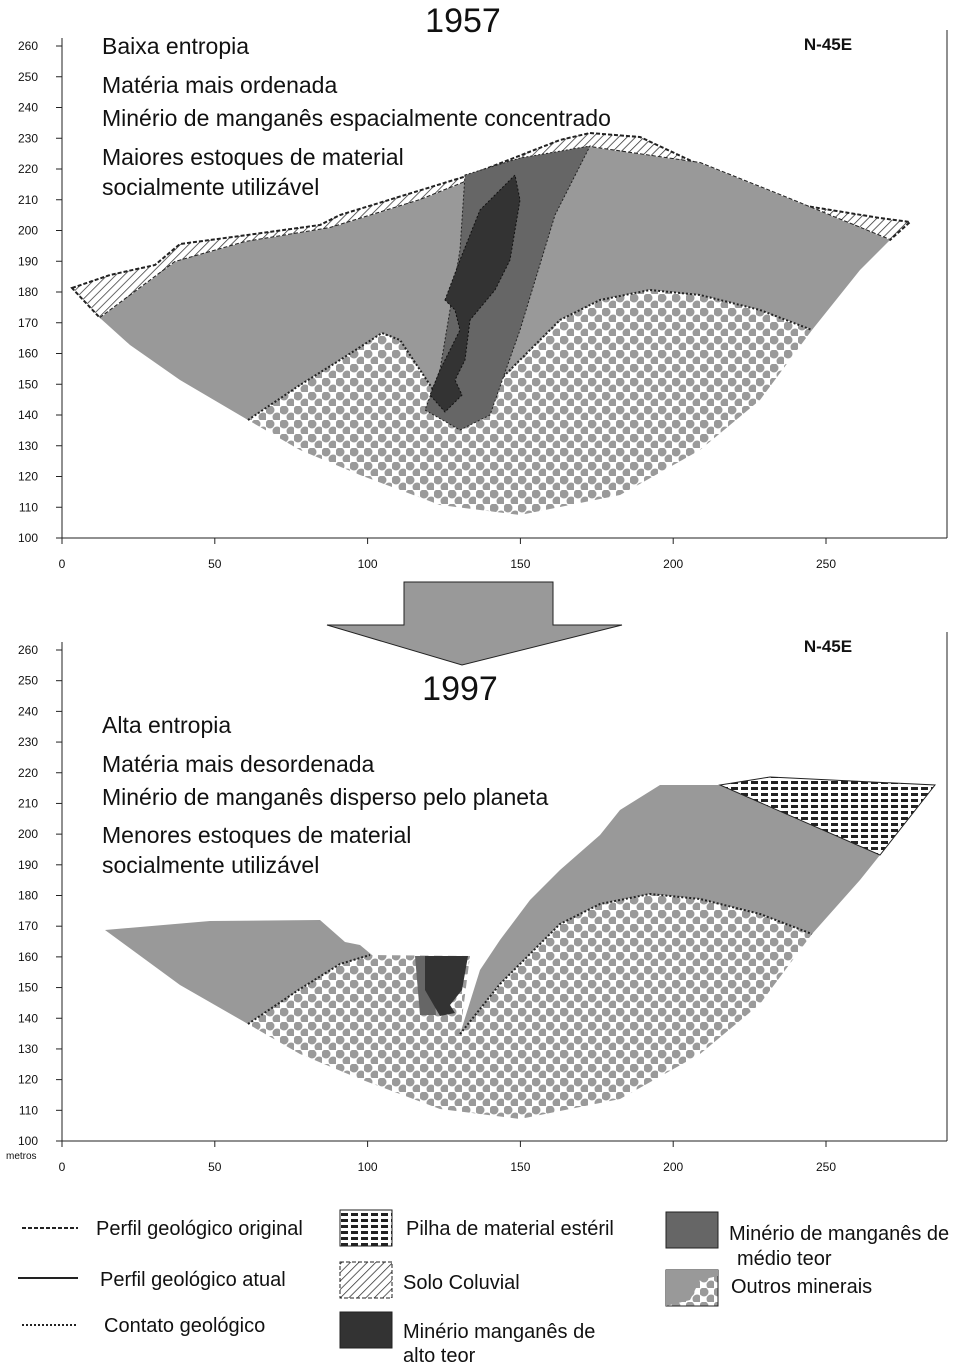  I want to click on legend-label: Minério manganês de, so click(499, 1332).